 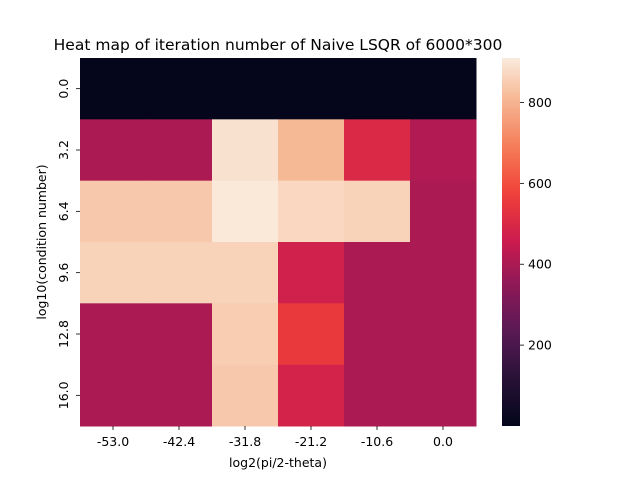 What do you see at coordinates (41, 241) in the screenshot?
I see `y-axis-label: log10(condition number)` at bounding box center [41, 241].